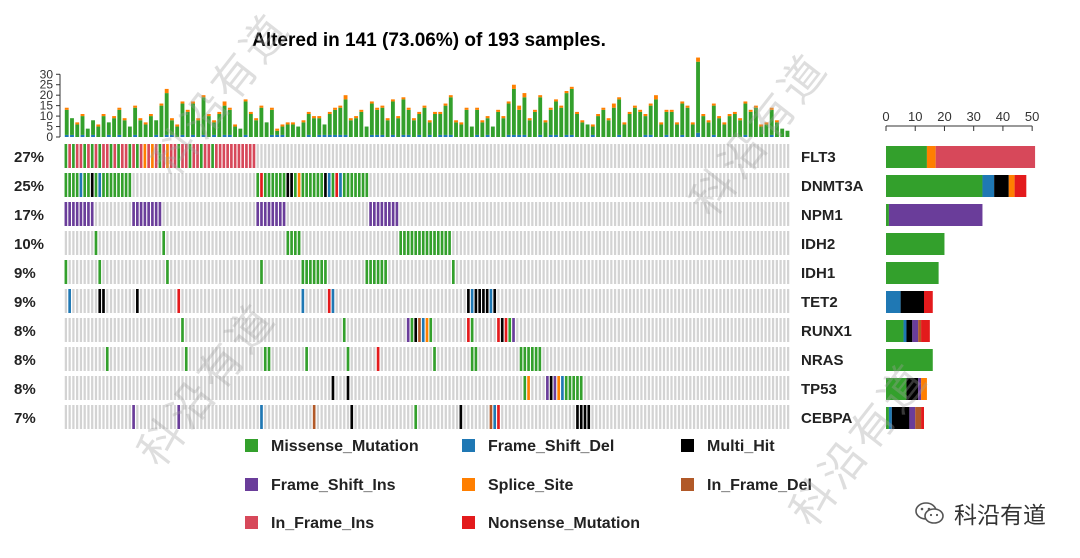 This screenshot has height=558, width=1080. What do you see at coordinates (251, 484) in the screenshot?
I see `legend-swatch` at bounding box center [251, 484].